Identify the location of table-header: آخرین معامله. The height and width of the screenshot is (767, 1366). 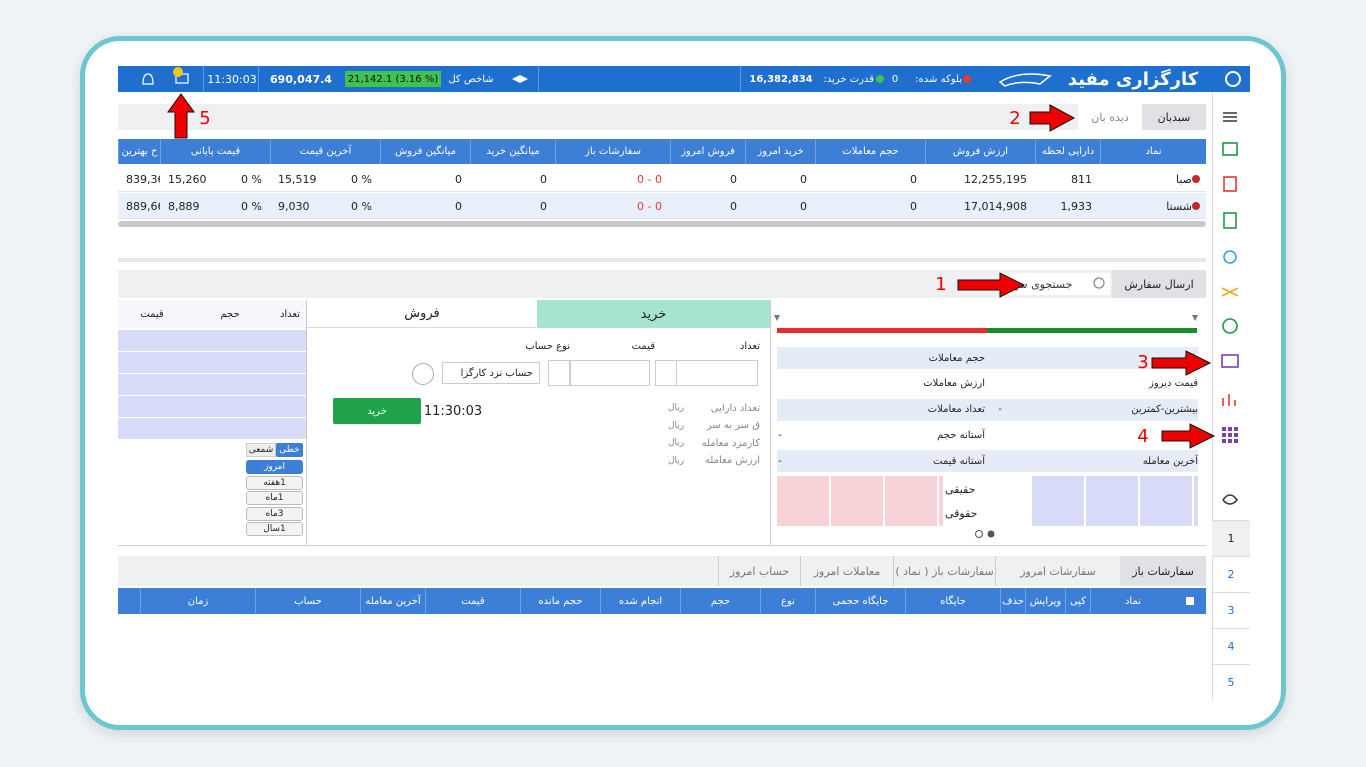
(392, 601).